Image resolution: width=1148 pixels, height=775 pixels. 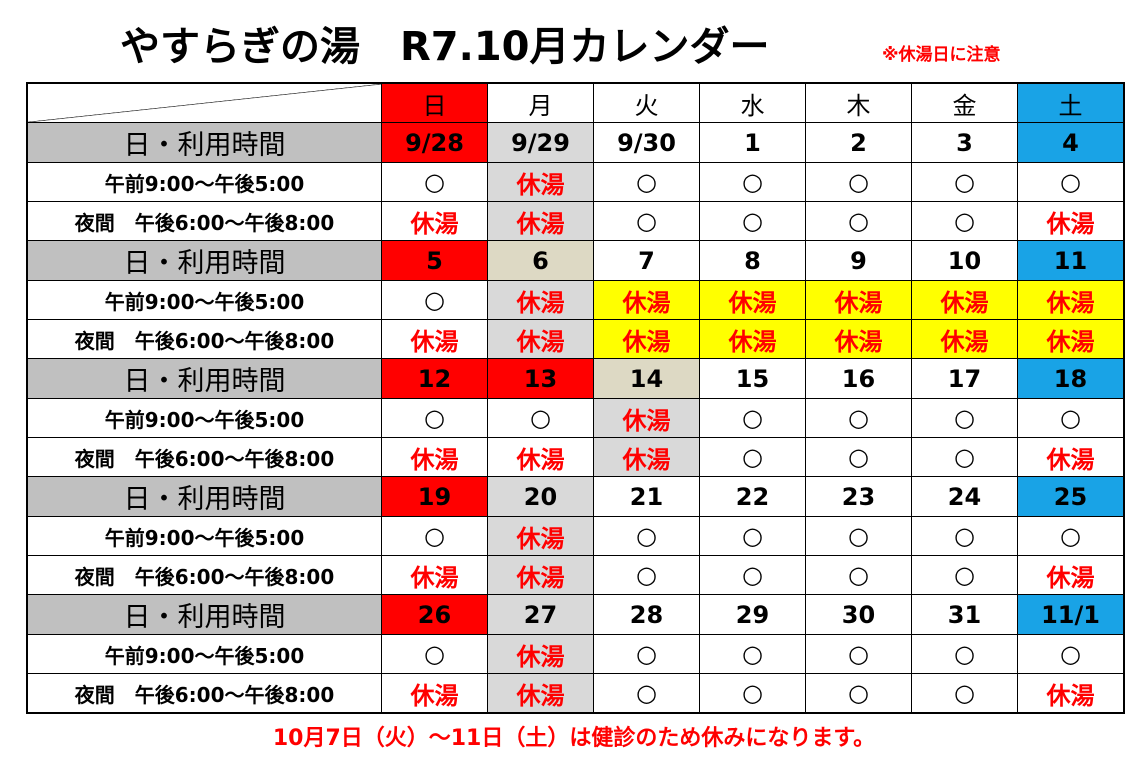 I want to click on date-cell: 20, so click(x=540, y=496).